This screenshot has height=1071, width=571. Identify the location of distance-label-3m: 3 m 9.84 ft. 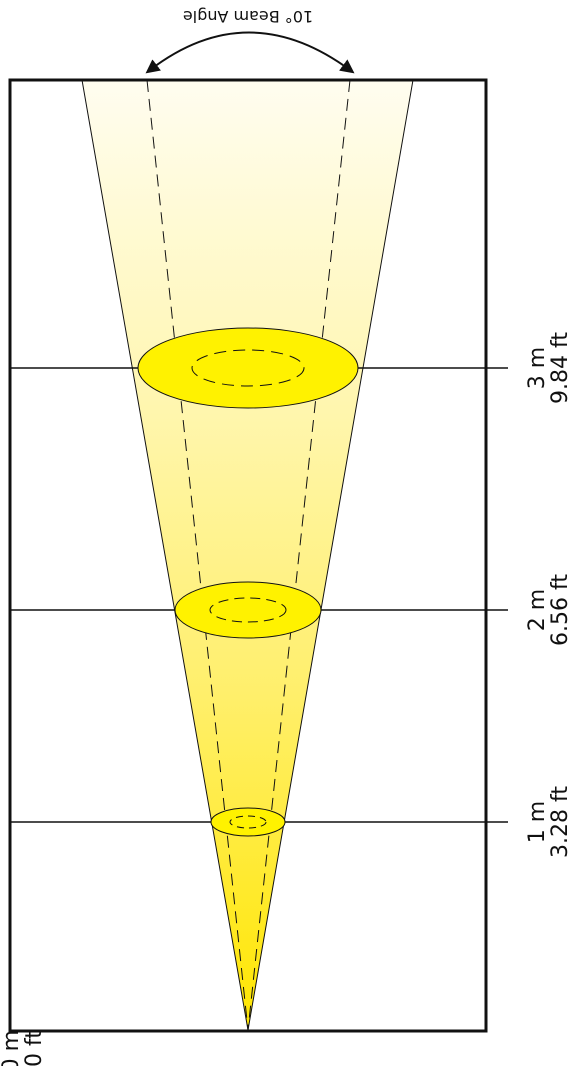
(548, 368).